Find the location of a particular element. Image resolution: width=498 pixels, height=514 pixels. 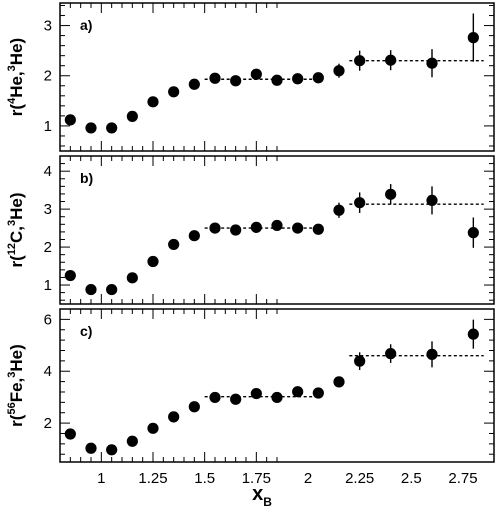

panel-2-ytick-label: 2 is located at coordinates (48, 247).